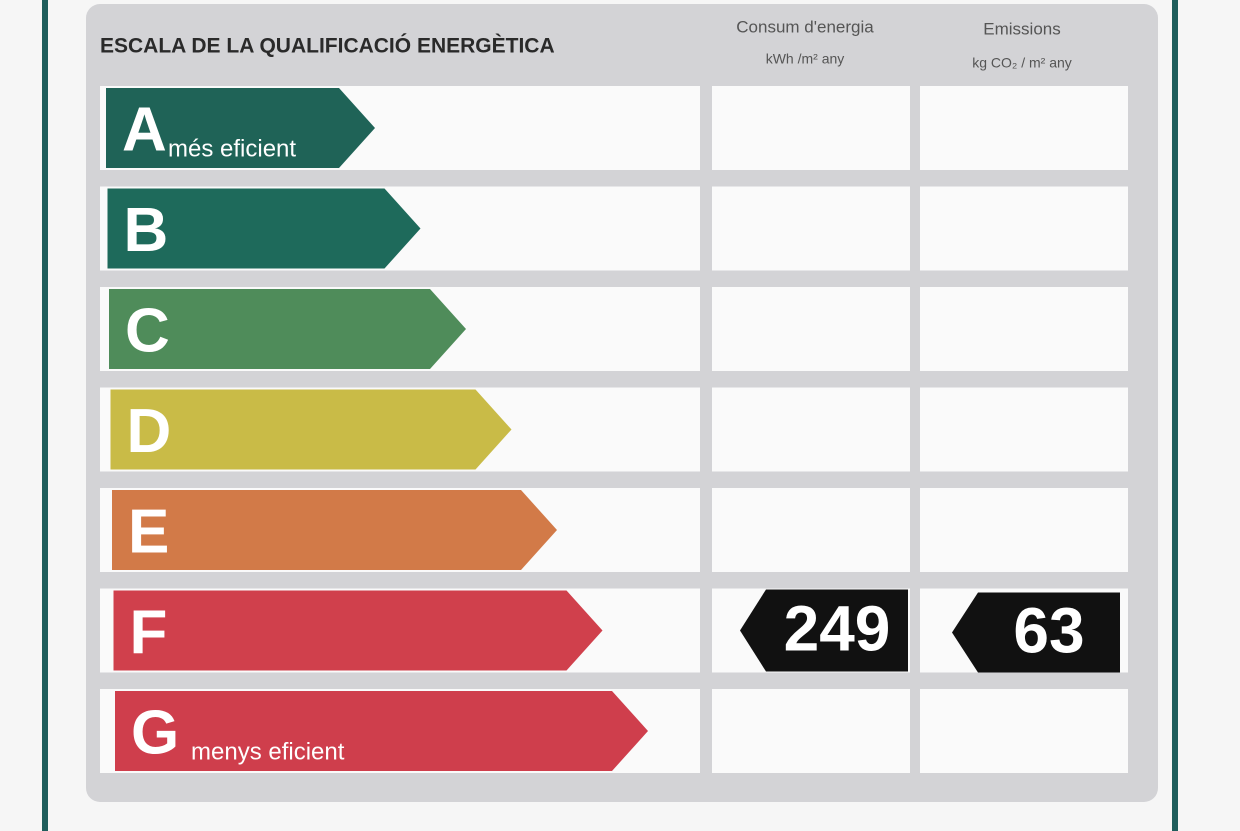  What do you see at coordinates (1022, 63) in the screenshot?
I see `column-unit: kg CO₂ / m² any` at bounding box center [1022, 63].